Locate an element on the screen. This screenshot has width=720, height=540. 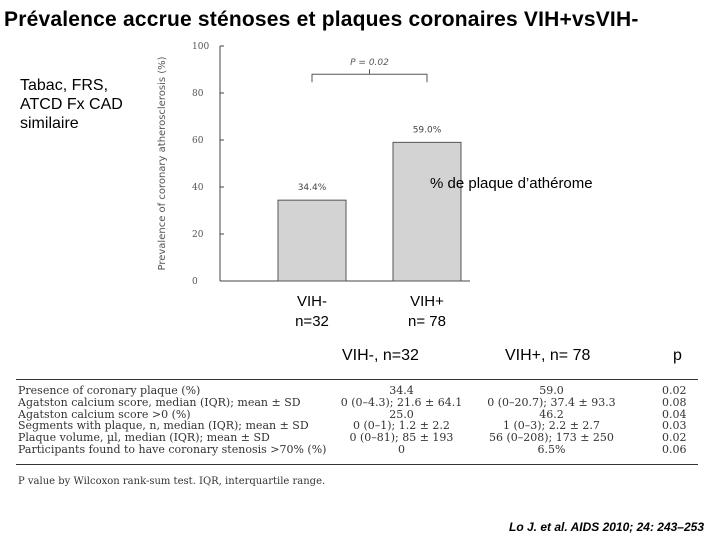
cell-vih-pos: 0 (0–20.7); 37.4 ± 93.3 is located at coordinates (551, 402).